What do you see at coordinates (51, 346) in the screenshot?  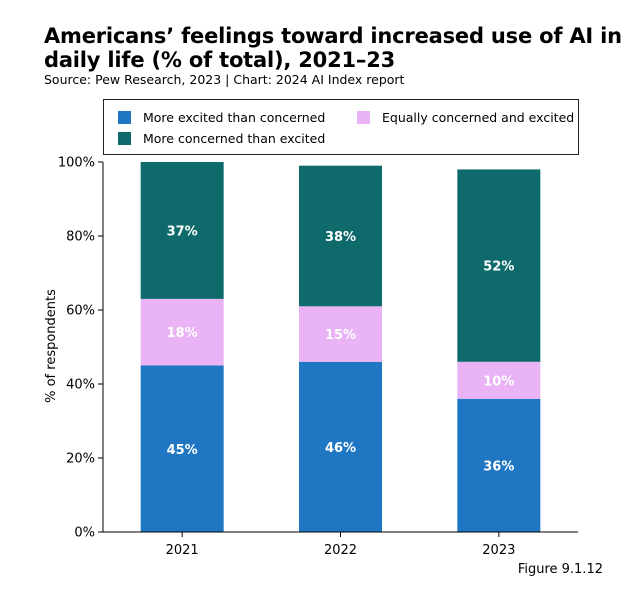 I see `y-axis-label: % of respondents` at bounding box center [51, 346].